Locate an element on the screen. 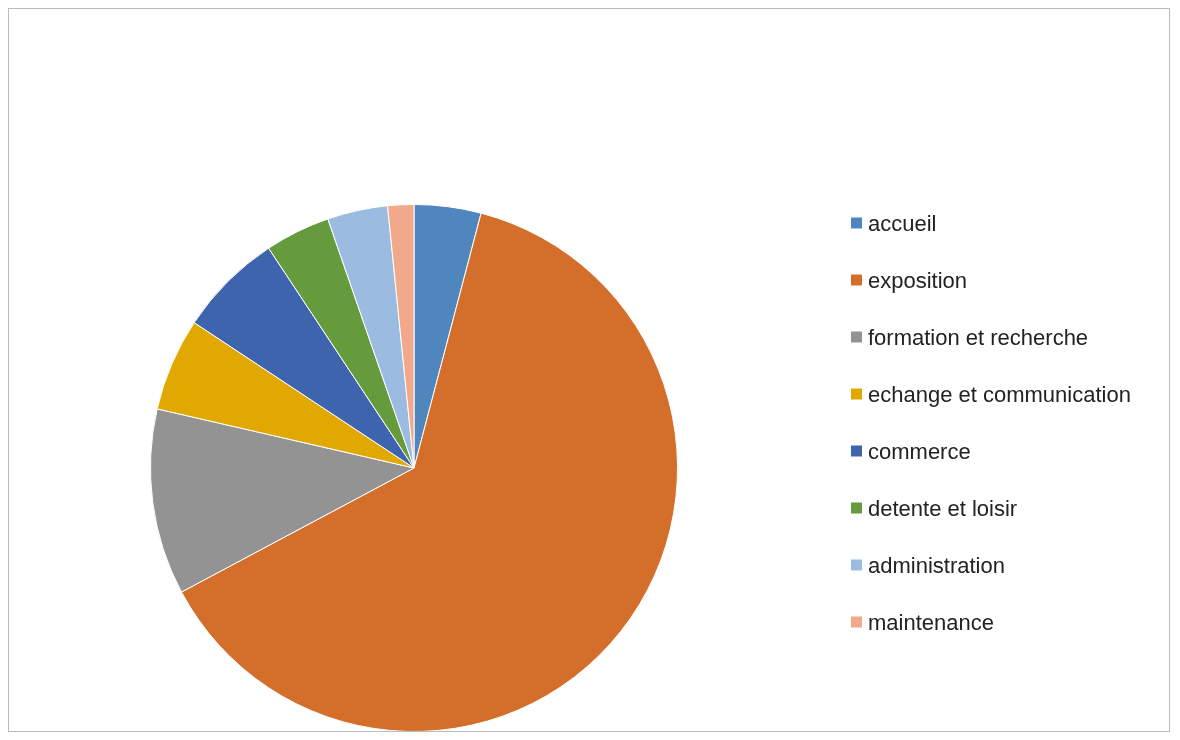 This screenshot has width=1180, height=740. legend-label: commerce is located at coordinates (919, 451).